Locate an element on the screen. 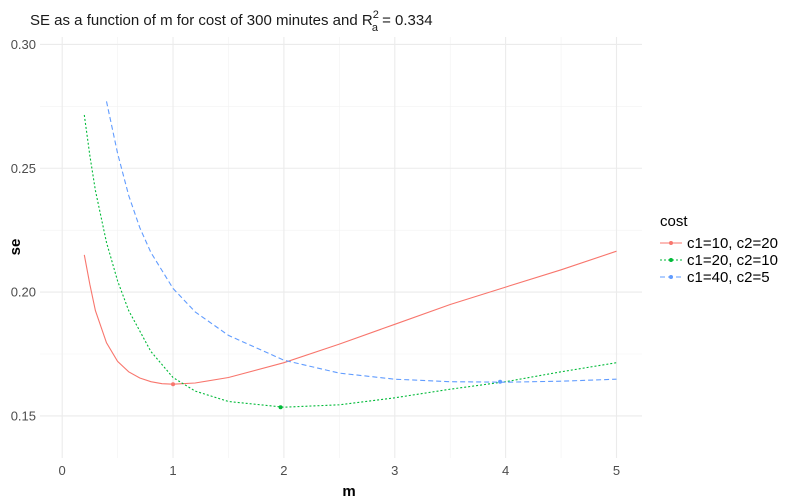 This screenshot has width=792, height=504. legend-label: c1=20, c2=10 is located at coordinates (732, 260).